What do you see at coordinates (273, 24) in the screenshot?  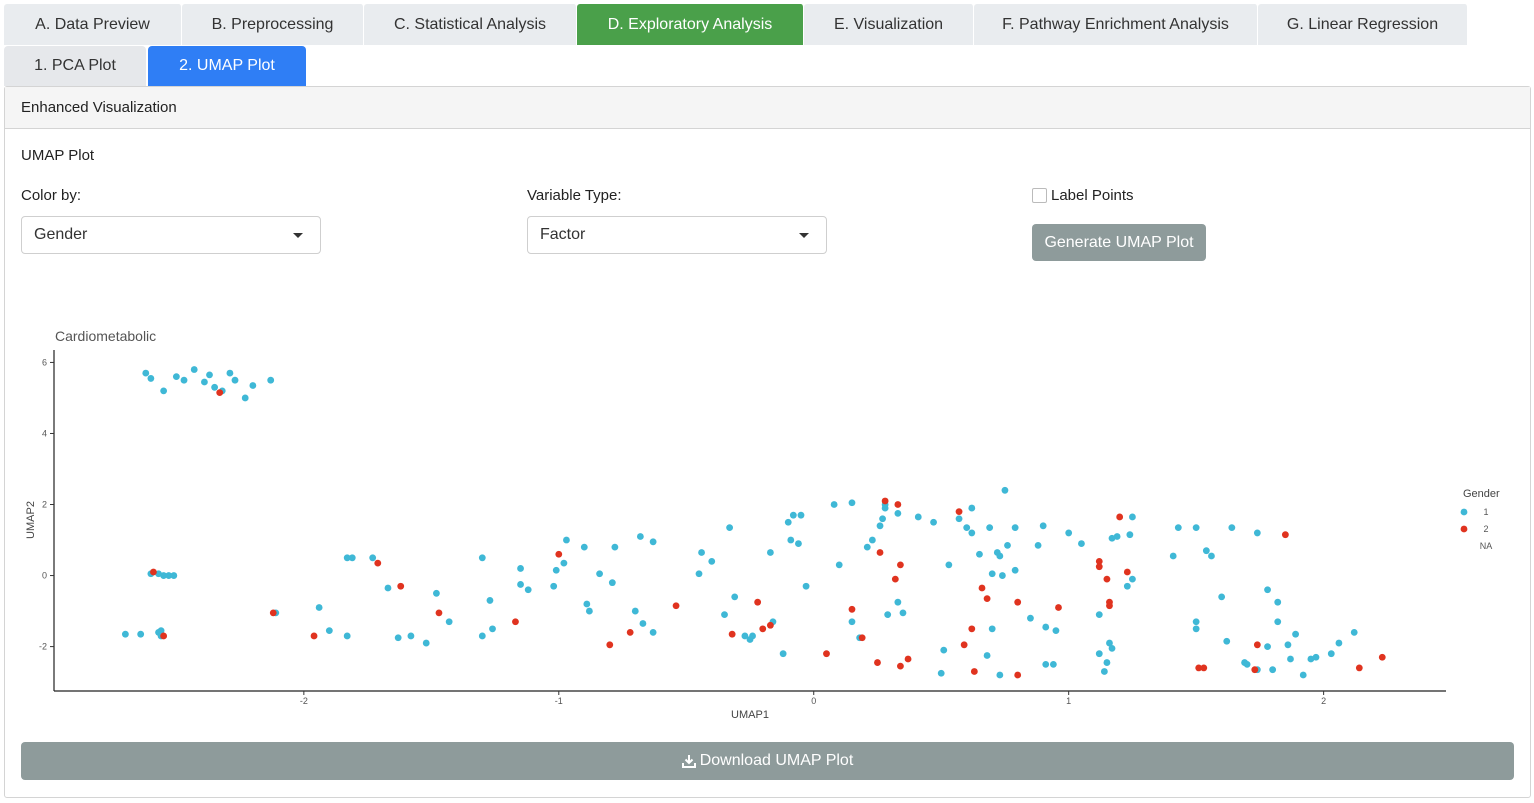 I see `tab-b-preprocessing: B. Preprocessing` at bounding box center [273, 24].